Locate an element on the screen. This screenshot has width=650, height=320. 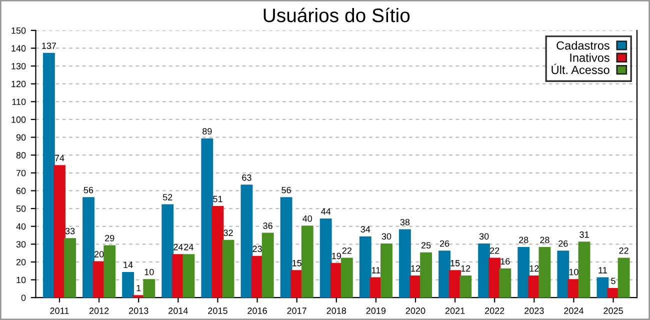
data-label: 1 is located at coordinates (138, 288).